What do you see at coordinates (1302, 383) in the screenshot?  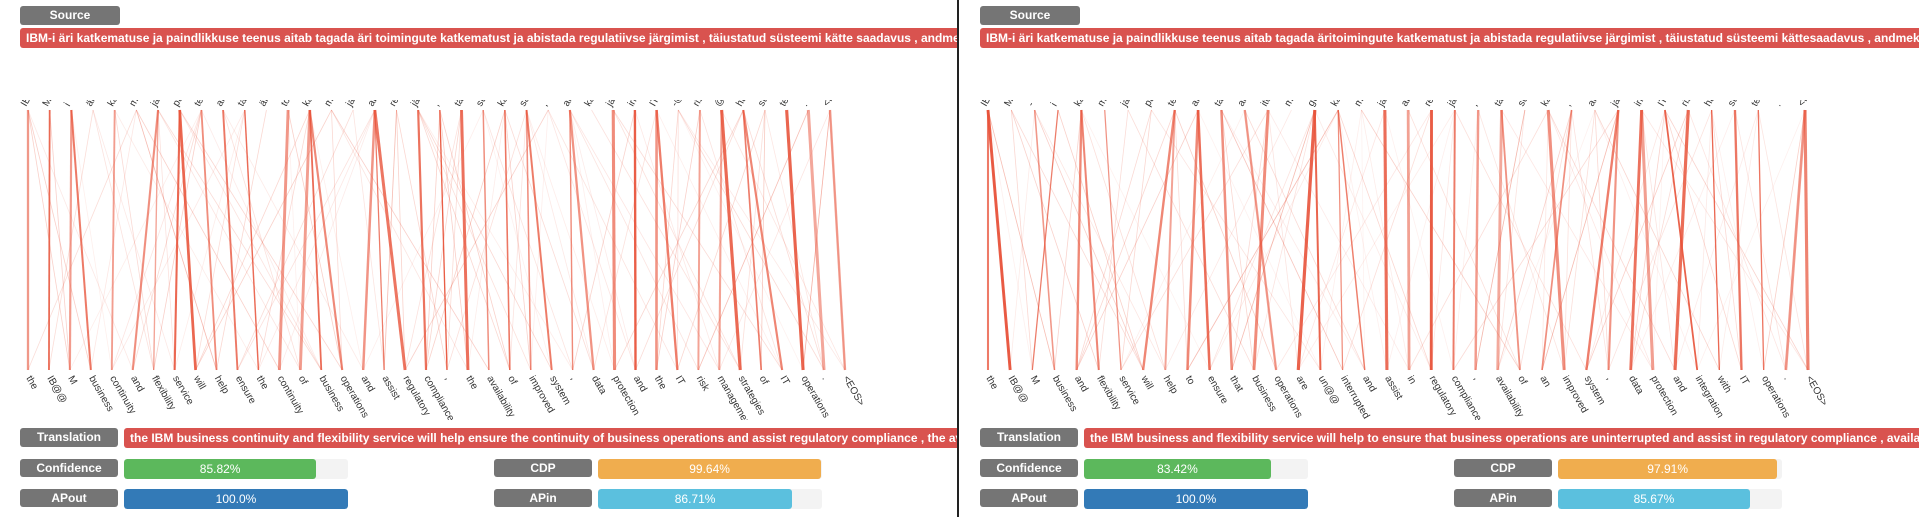 I see `target-token: are` at bounding box center [1302, 383].